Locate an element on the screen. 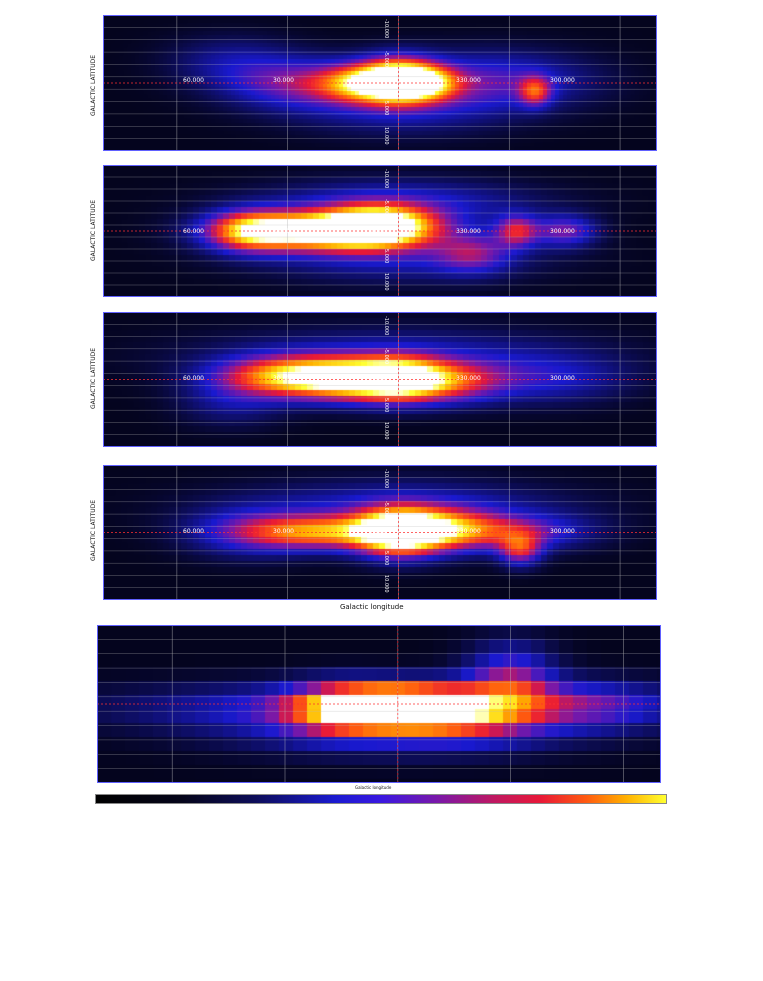 The width and height of the screenshot is (763, 981). x-axis-label-small: Galactic longitude is located at coordinates (373, 787).